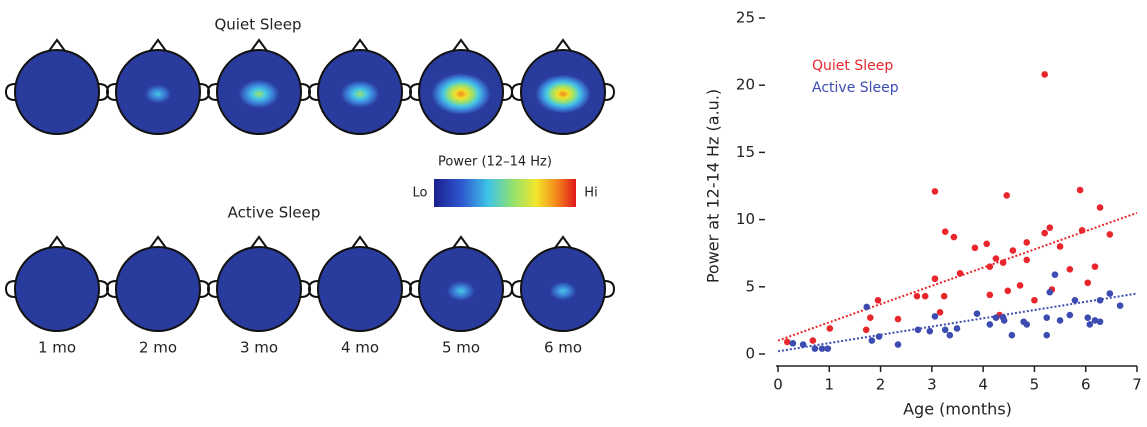 This screenshot has height=427, width=1147. I want to click on colorbar, so click(505, 193).